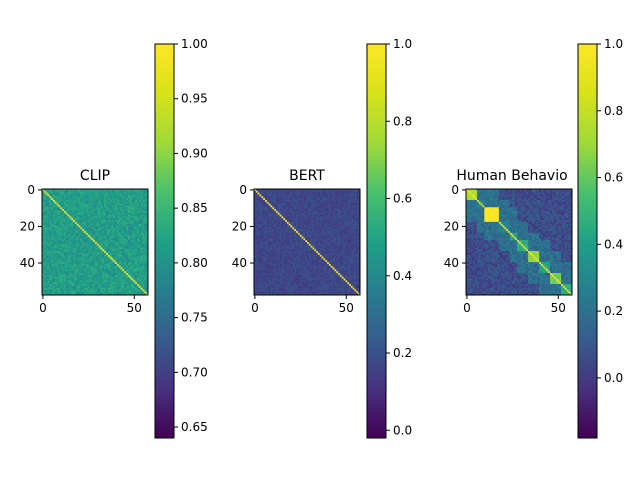 The height and width of the screenshot is (480, 640). Describe the element at coordinates (194, 427) in the screenshot. I see `colorbar-tick-label: 0.65` at that location.